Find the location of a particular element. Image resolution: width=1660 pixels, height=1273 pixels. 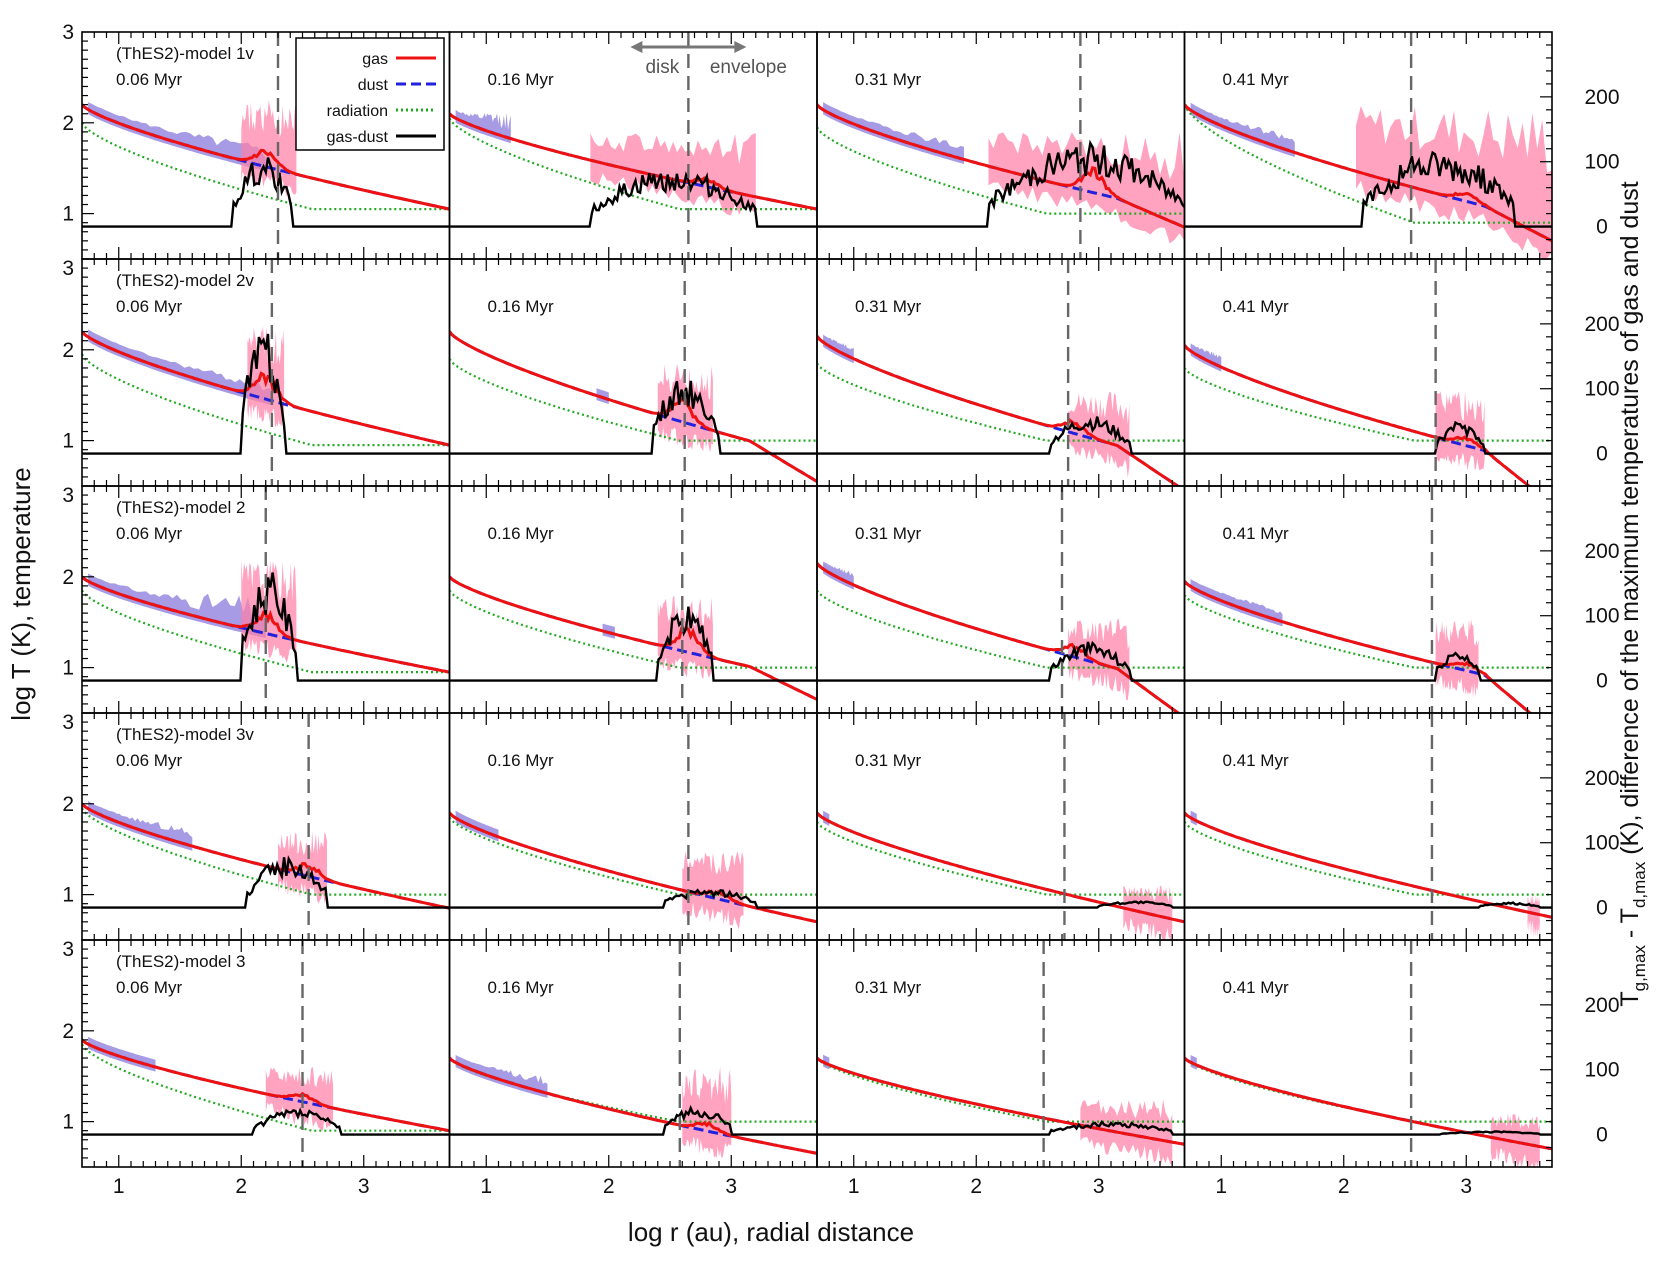

panel-r4-c1: 1 2 3 (ThES2)-model 3v 0.06 Myr is located at coordinates (256, 826).